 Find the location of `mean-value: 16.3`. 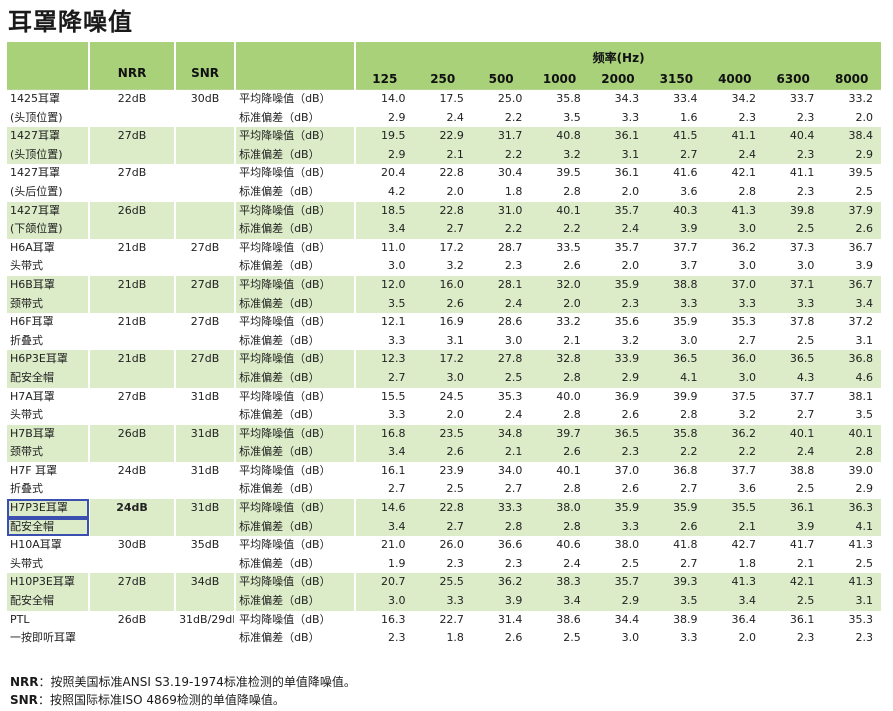

mean-value: 16.3 is located at coordinates (384, 620).